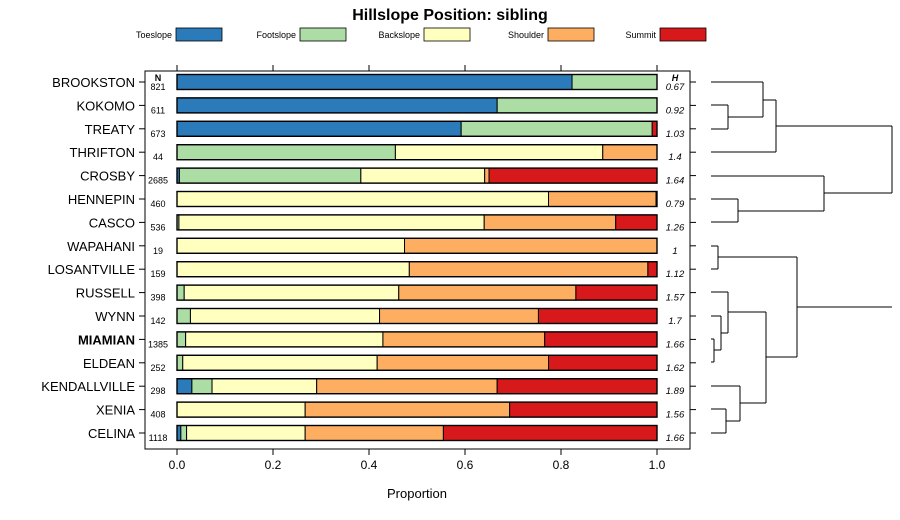 This screenshot has height=520, width=900. I want to click on n-value: 142, so click(157, 321).